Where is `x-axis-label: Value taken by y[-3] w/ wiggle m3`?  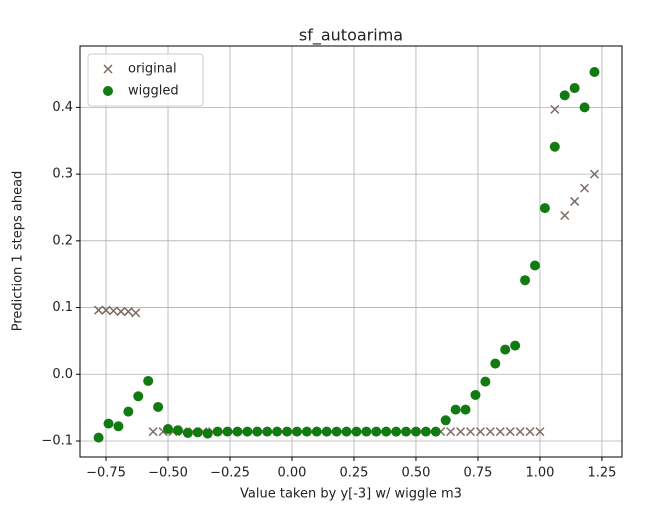 x-axis-label: Value taken by y[-3] w/ wiggle m3 is located at coordinates (351, 494).